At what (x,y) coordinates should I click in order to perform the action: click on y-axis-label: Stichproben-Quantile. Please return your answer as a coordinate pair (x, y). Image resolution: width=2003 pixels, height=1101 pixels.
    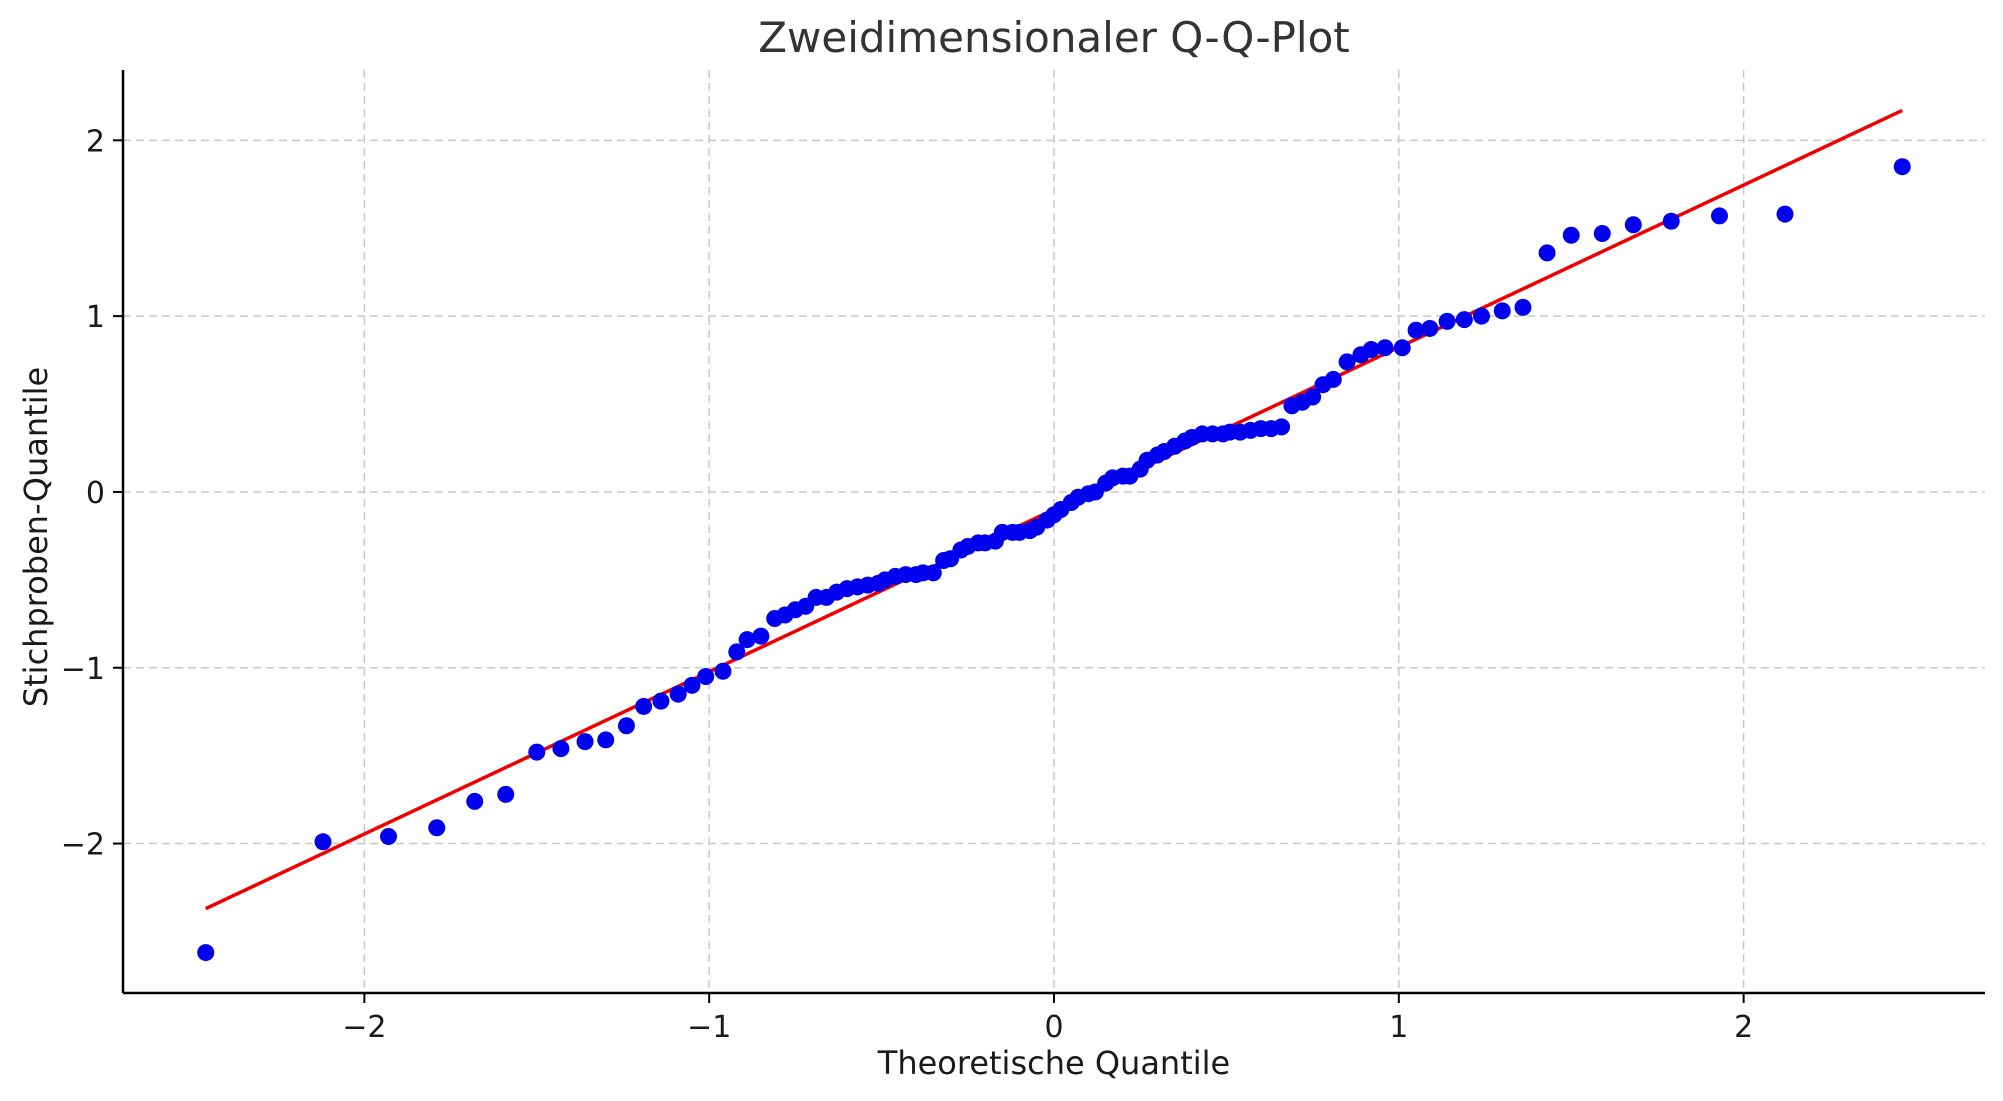
    Looking at the image, I should click on (36, 537).